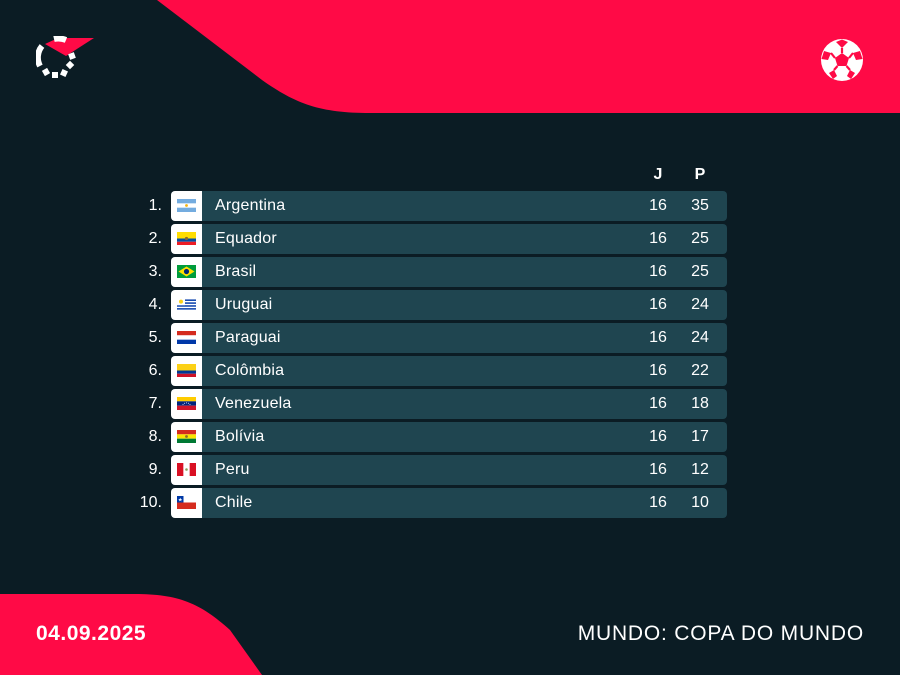 The image size is (900, 675). I want to click on team-row-bar: Argentina 16 35, so click(449, 206).